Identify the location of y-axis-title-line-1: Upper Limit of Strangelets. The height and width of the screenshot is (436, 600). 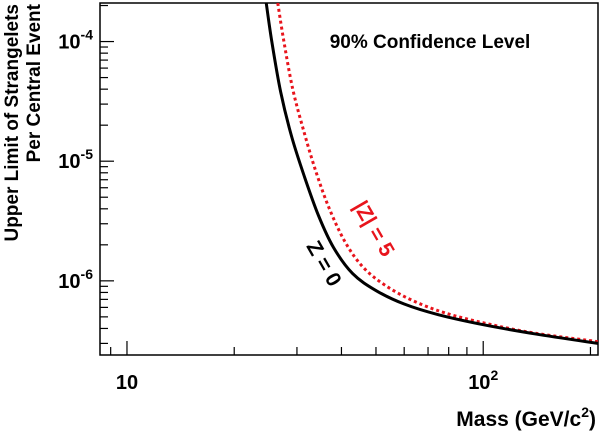
(12, 123).